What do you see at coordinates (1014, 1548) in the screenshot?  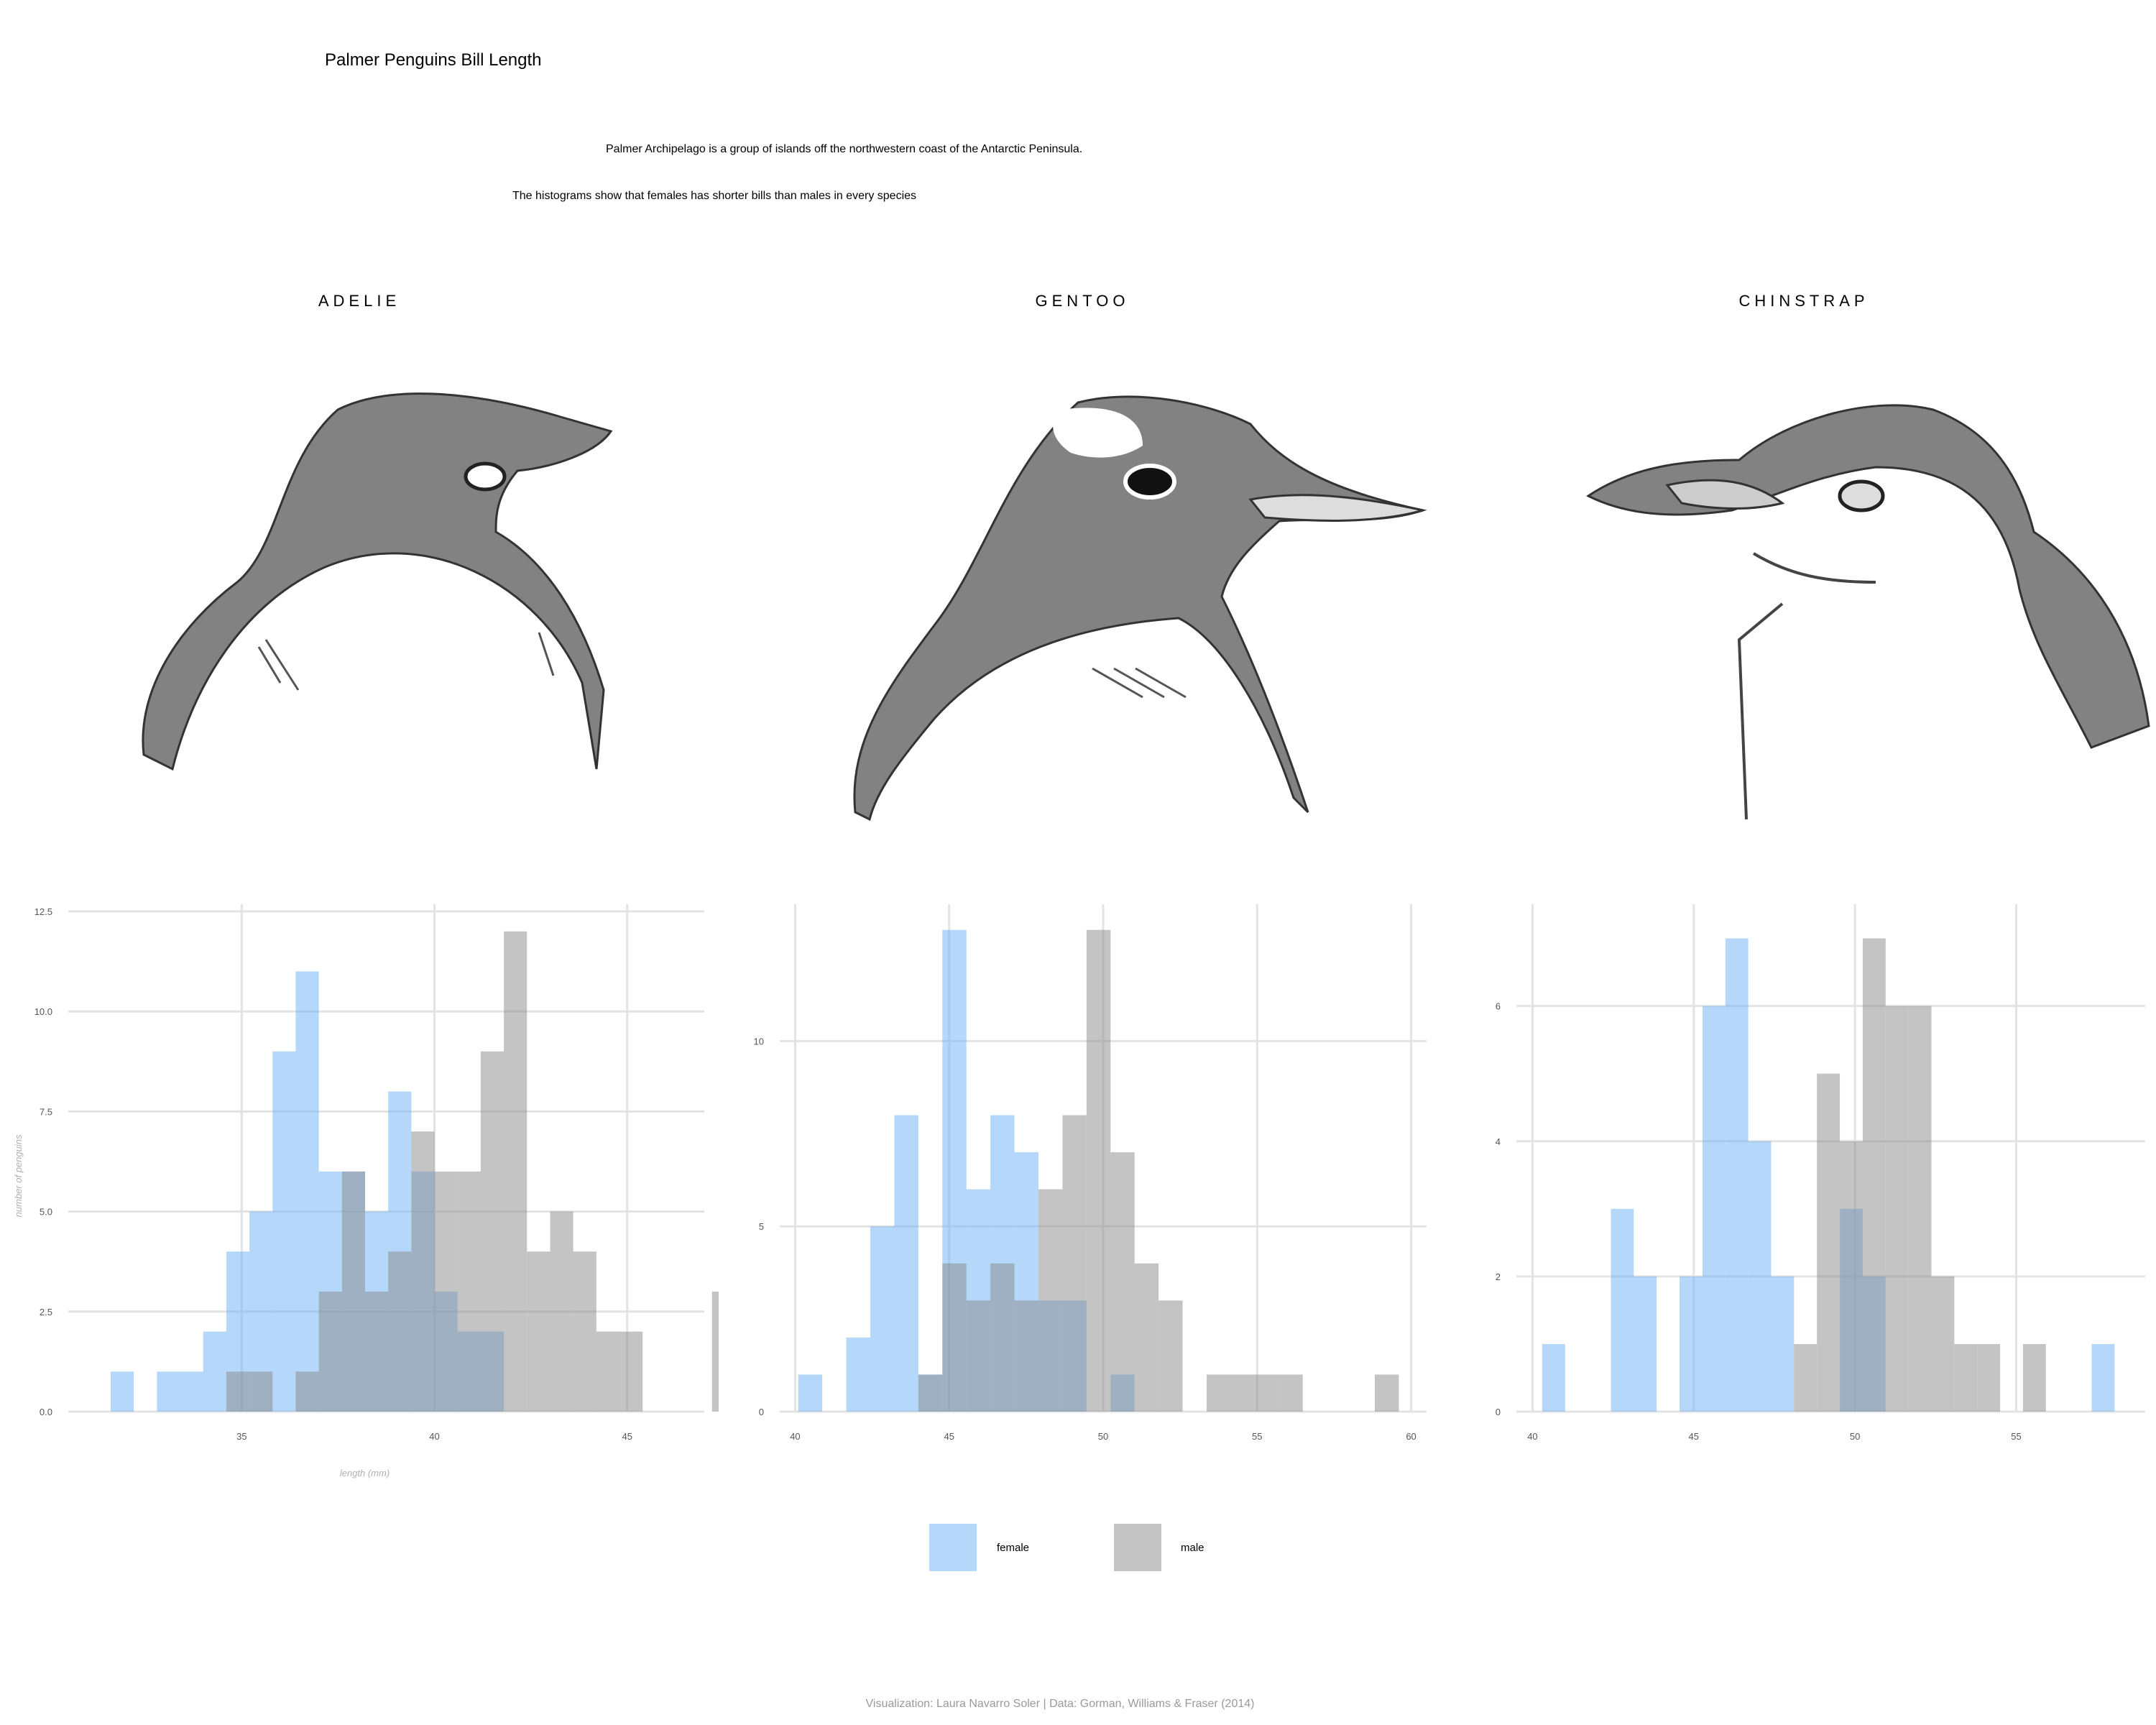 I see `legend-female-label: female` at bounding box center [1014, 1548].